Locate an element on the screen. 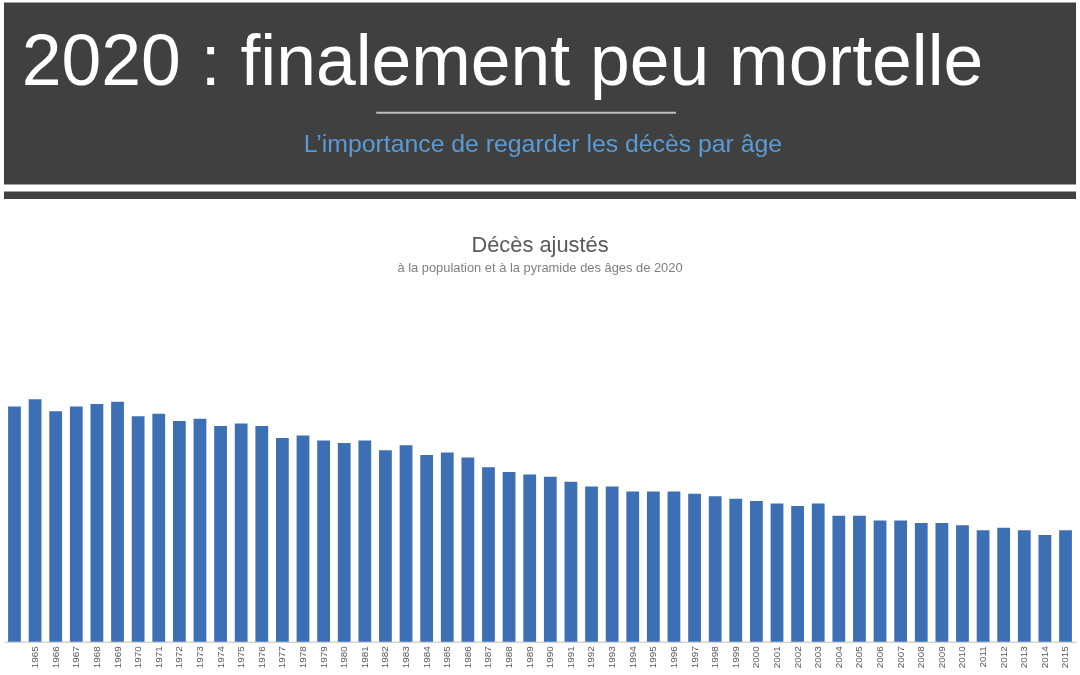  x-tick-label: 2011 is located at coordinates (983, 656).